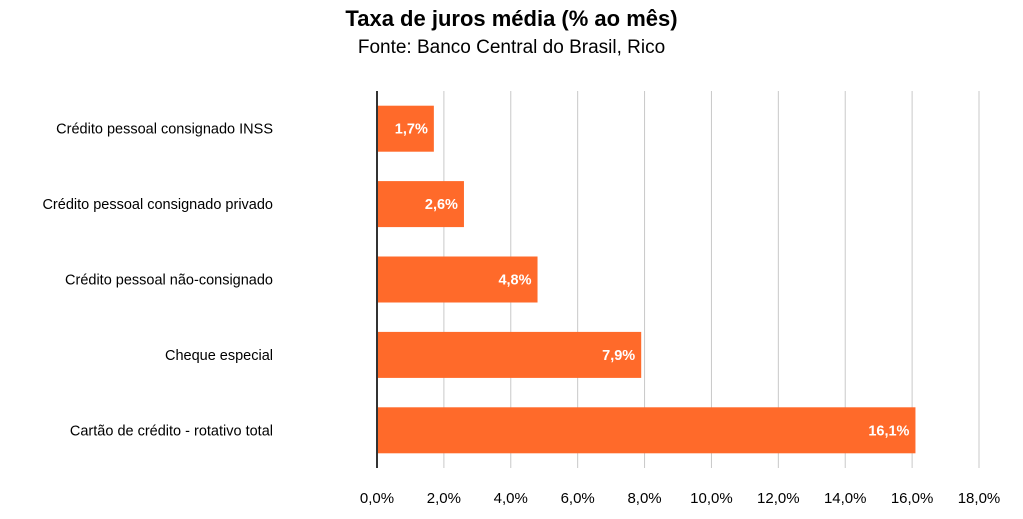  What do you see at coordinates (169, 281) in the screenshot?
I see `category-label: Crédito pessoal não-consignado` at bounding box center [169, 281].